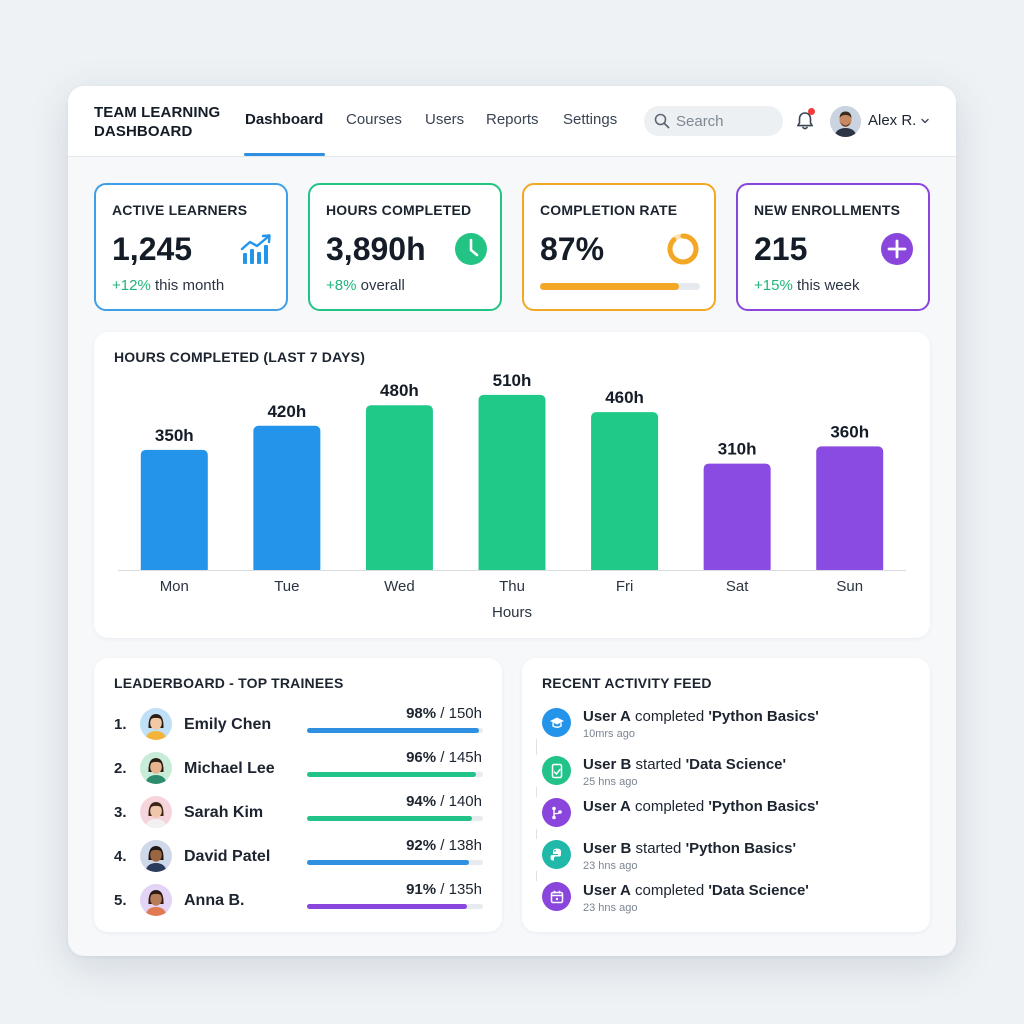  I want to click on stat-card-hours-completed: HOURS COMPLETED 3,890h +8% overall, so click(405, 247).